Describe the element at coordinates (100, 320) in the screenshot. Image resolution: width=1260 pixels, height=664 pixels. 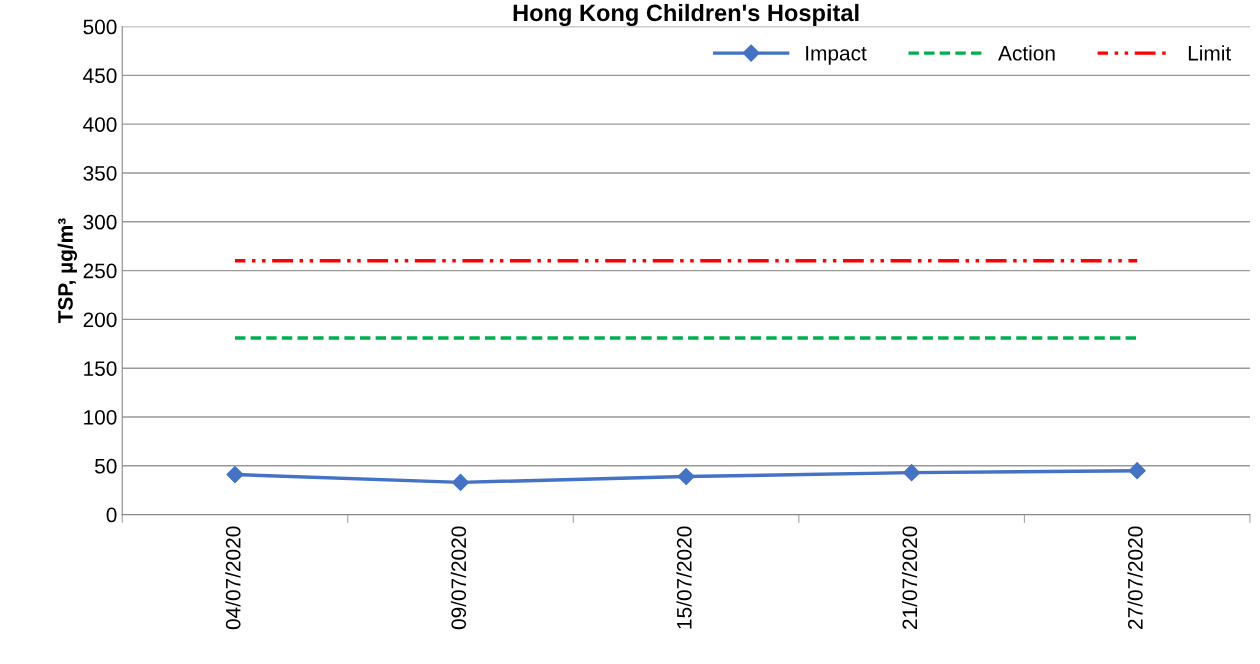
I see `y-tick-label: 200` at that location.